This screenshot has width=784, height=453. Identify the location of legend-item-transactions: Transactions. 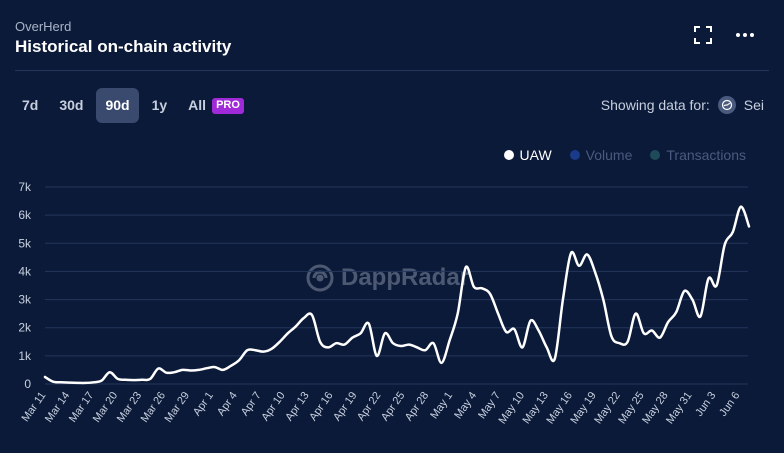
(698, 155).